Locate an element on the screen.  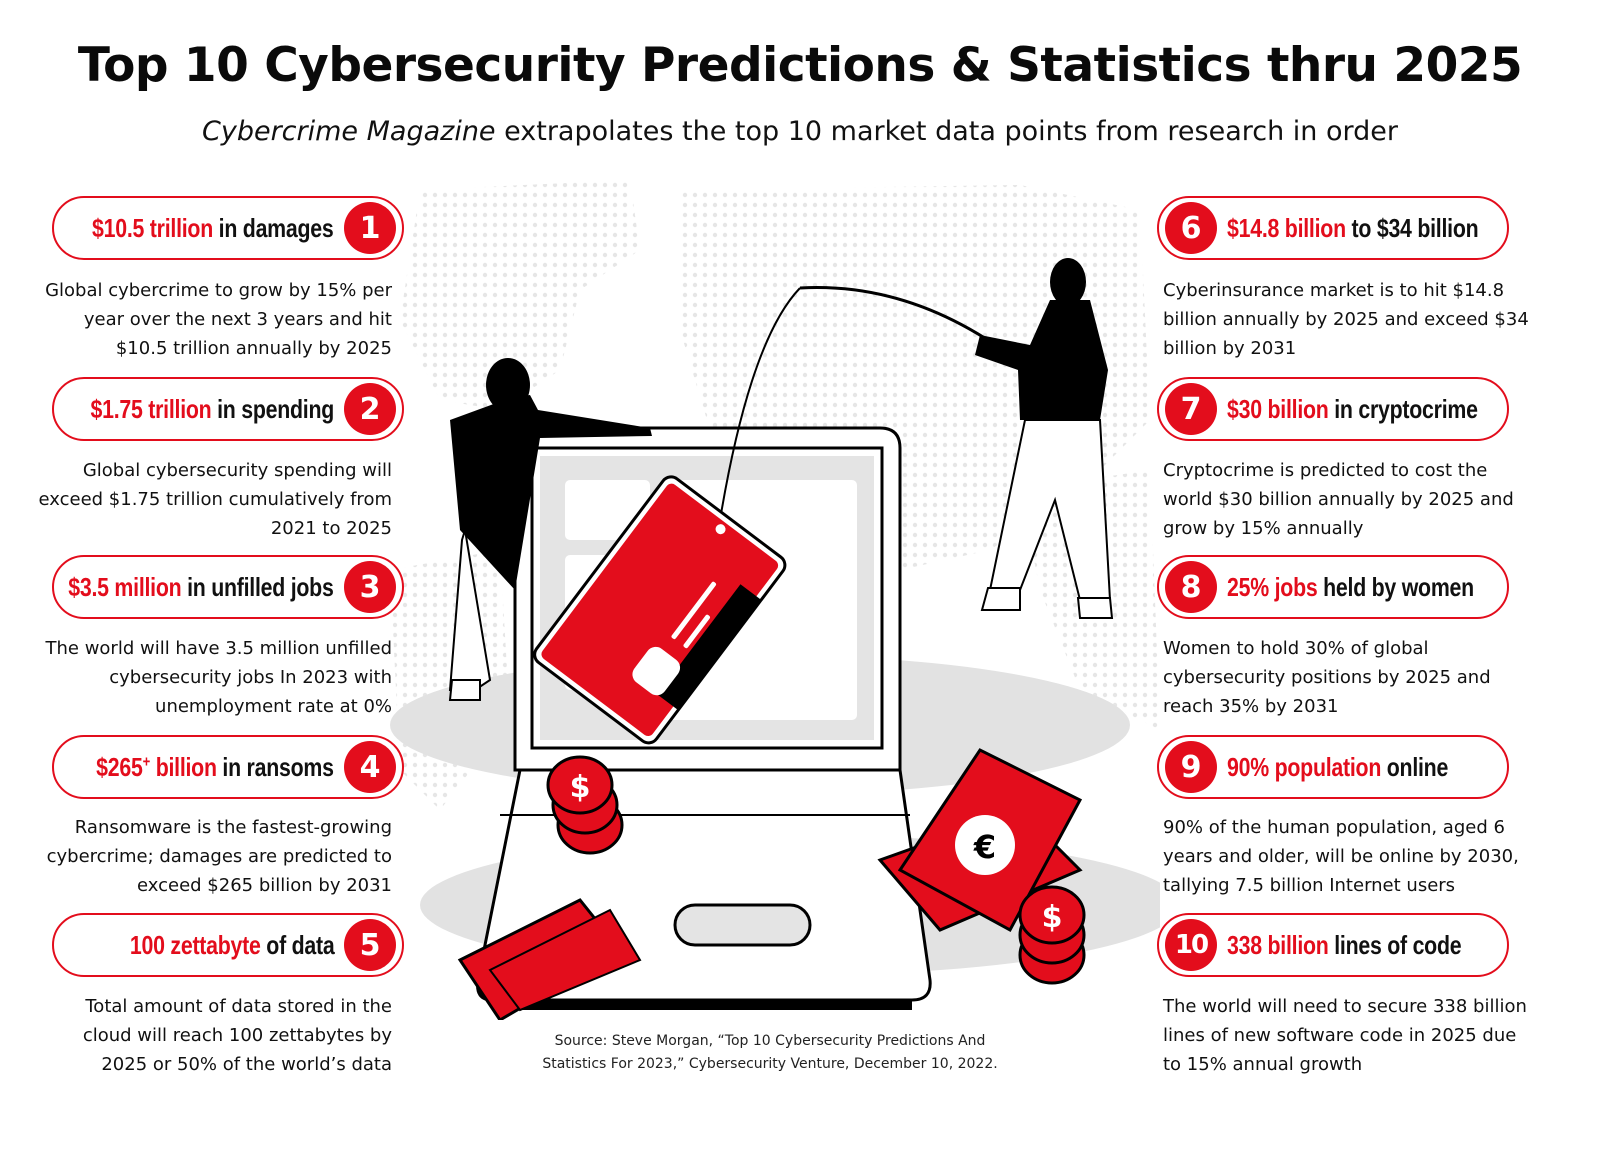
rank-badge: 8 is located at coordinates (1191, 587).